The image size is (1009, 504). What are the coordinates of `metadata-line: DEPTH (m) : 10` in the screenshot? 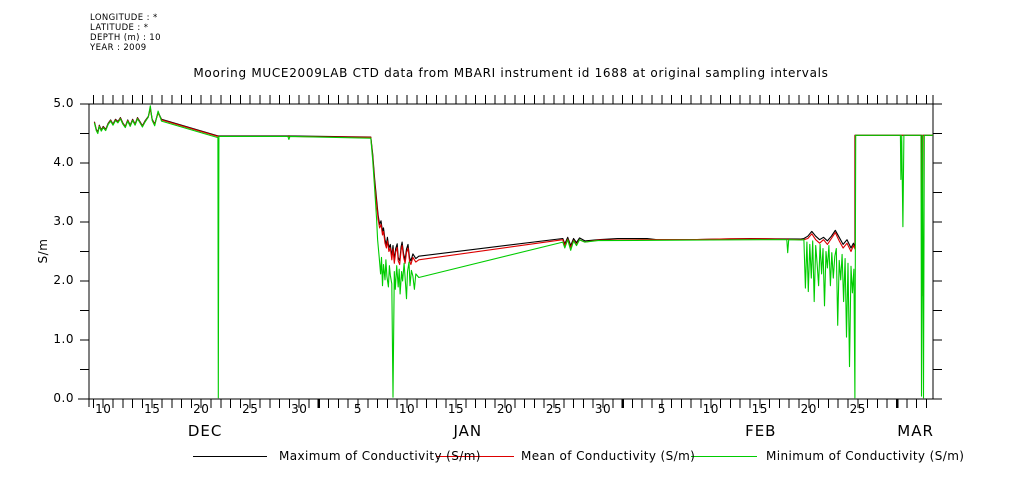 It's located at (125, 38).